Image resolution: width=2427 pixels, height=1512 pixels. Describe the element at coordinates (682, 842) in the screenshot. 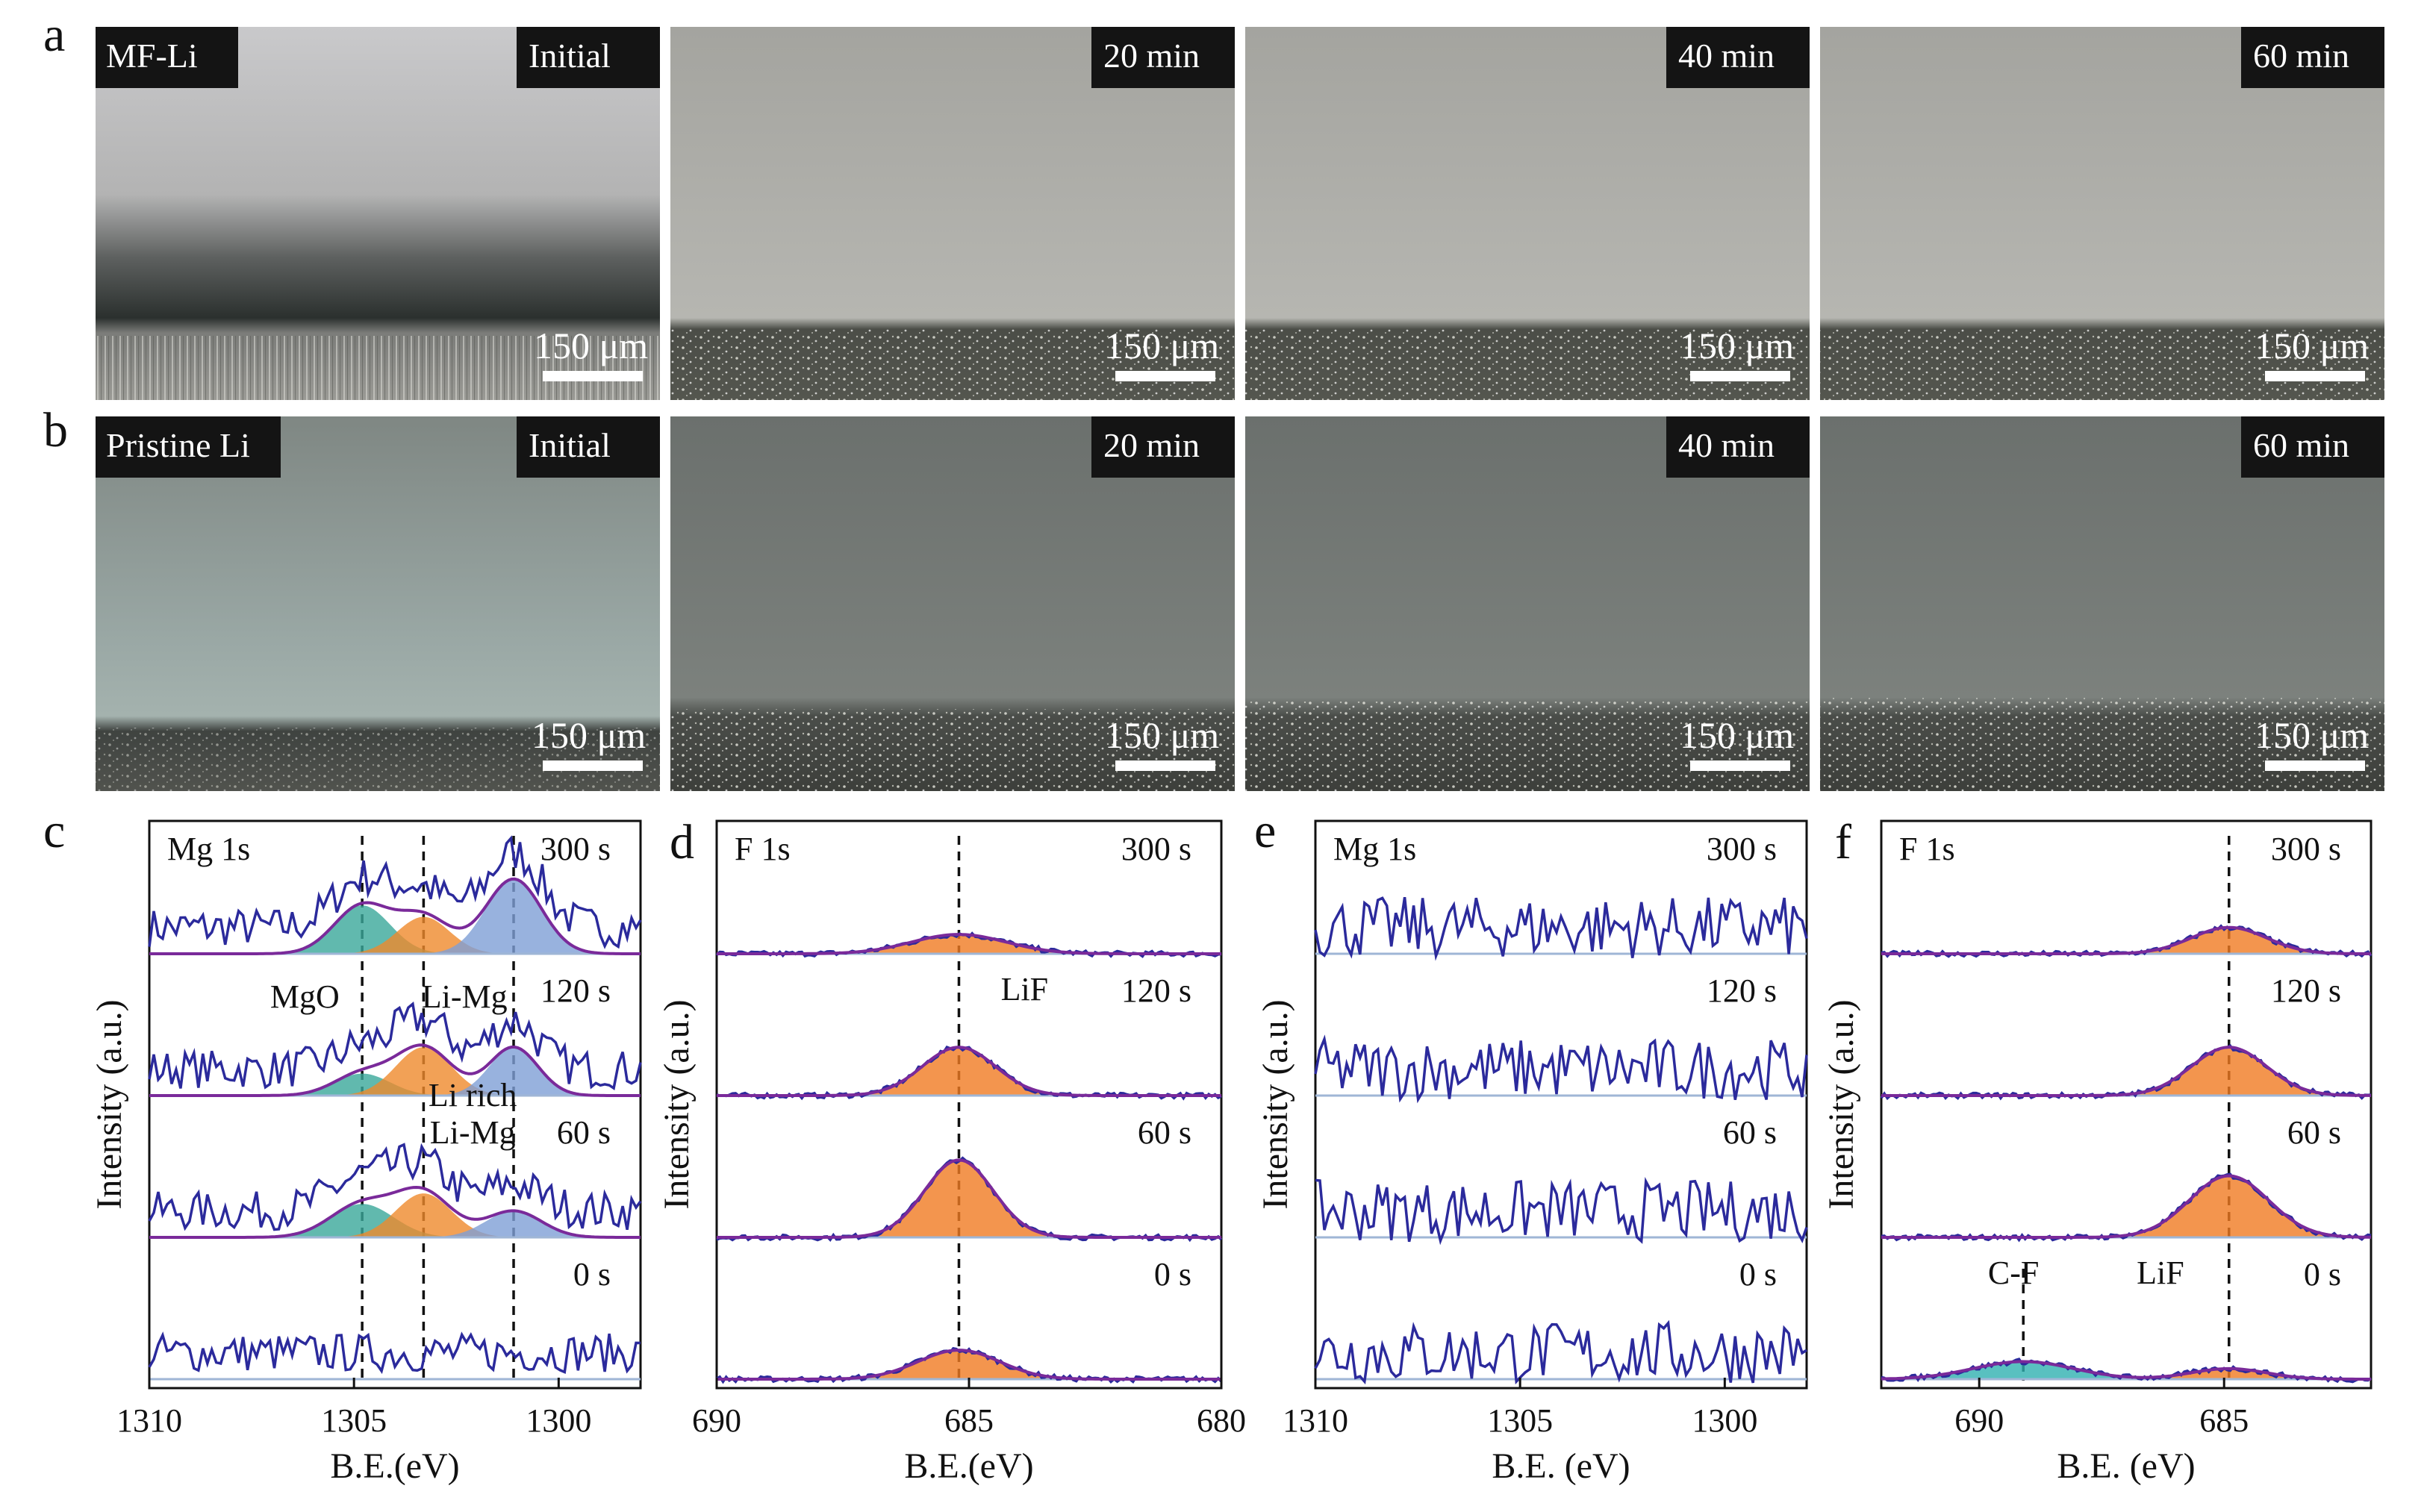

I see `panel-letter-d: d` at that location.